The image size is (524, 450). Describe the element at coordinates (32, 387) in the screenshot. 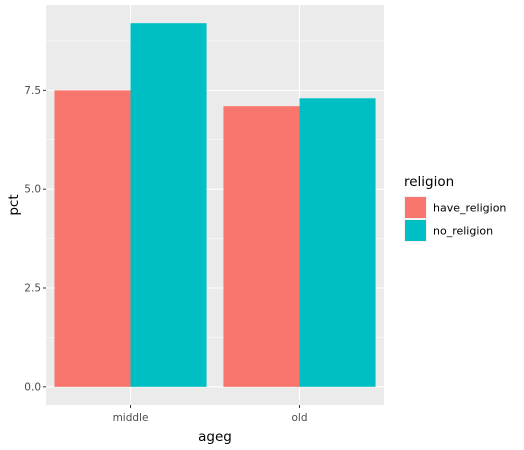

I see `y-tick-label: 0.0` at that location.